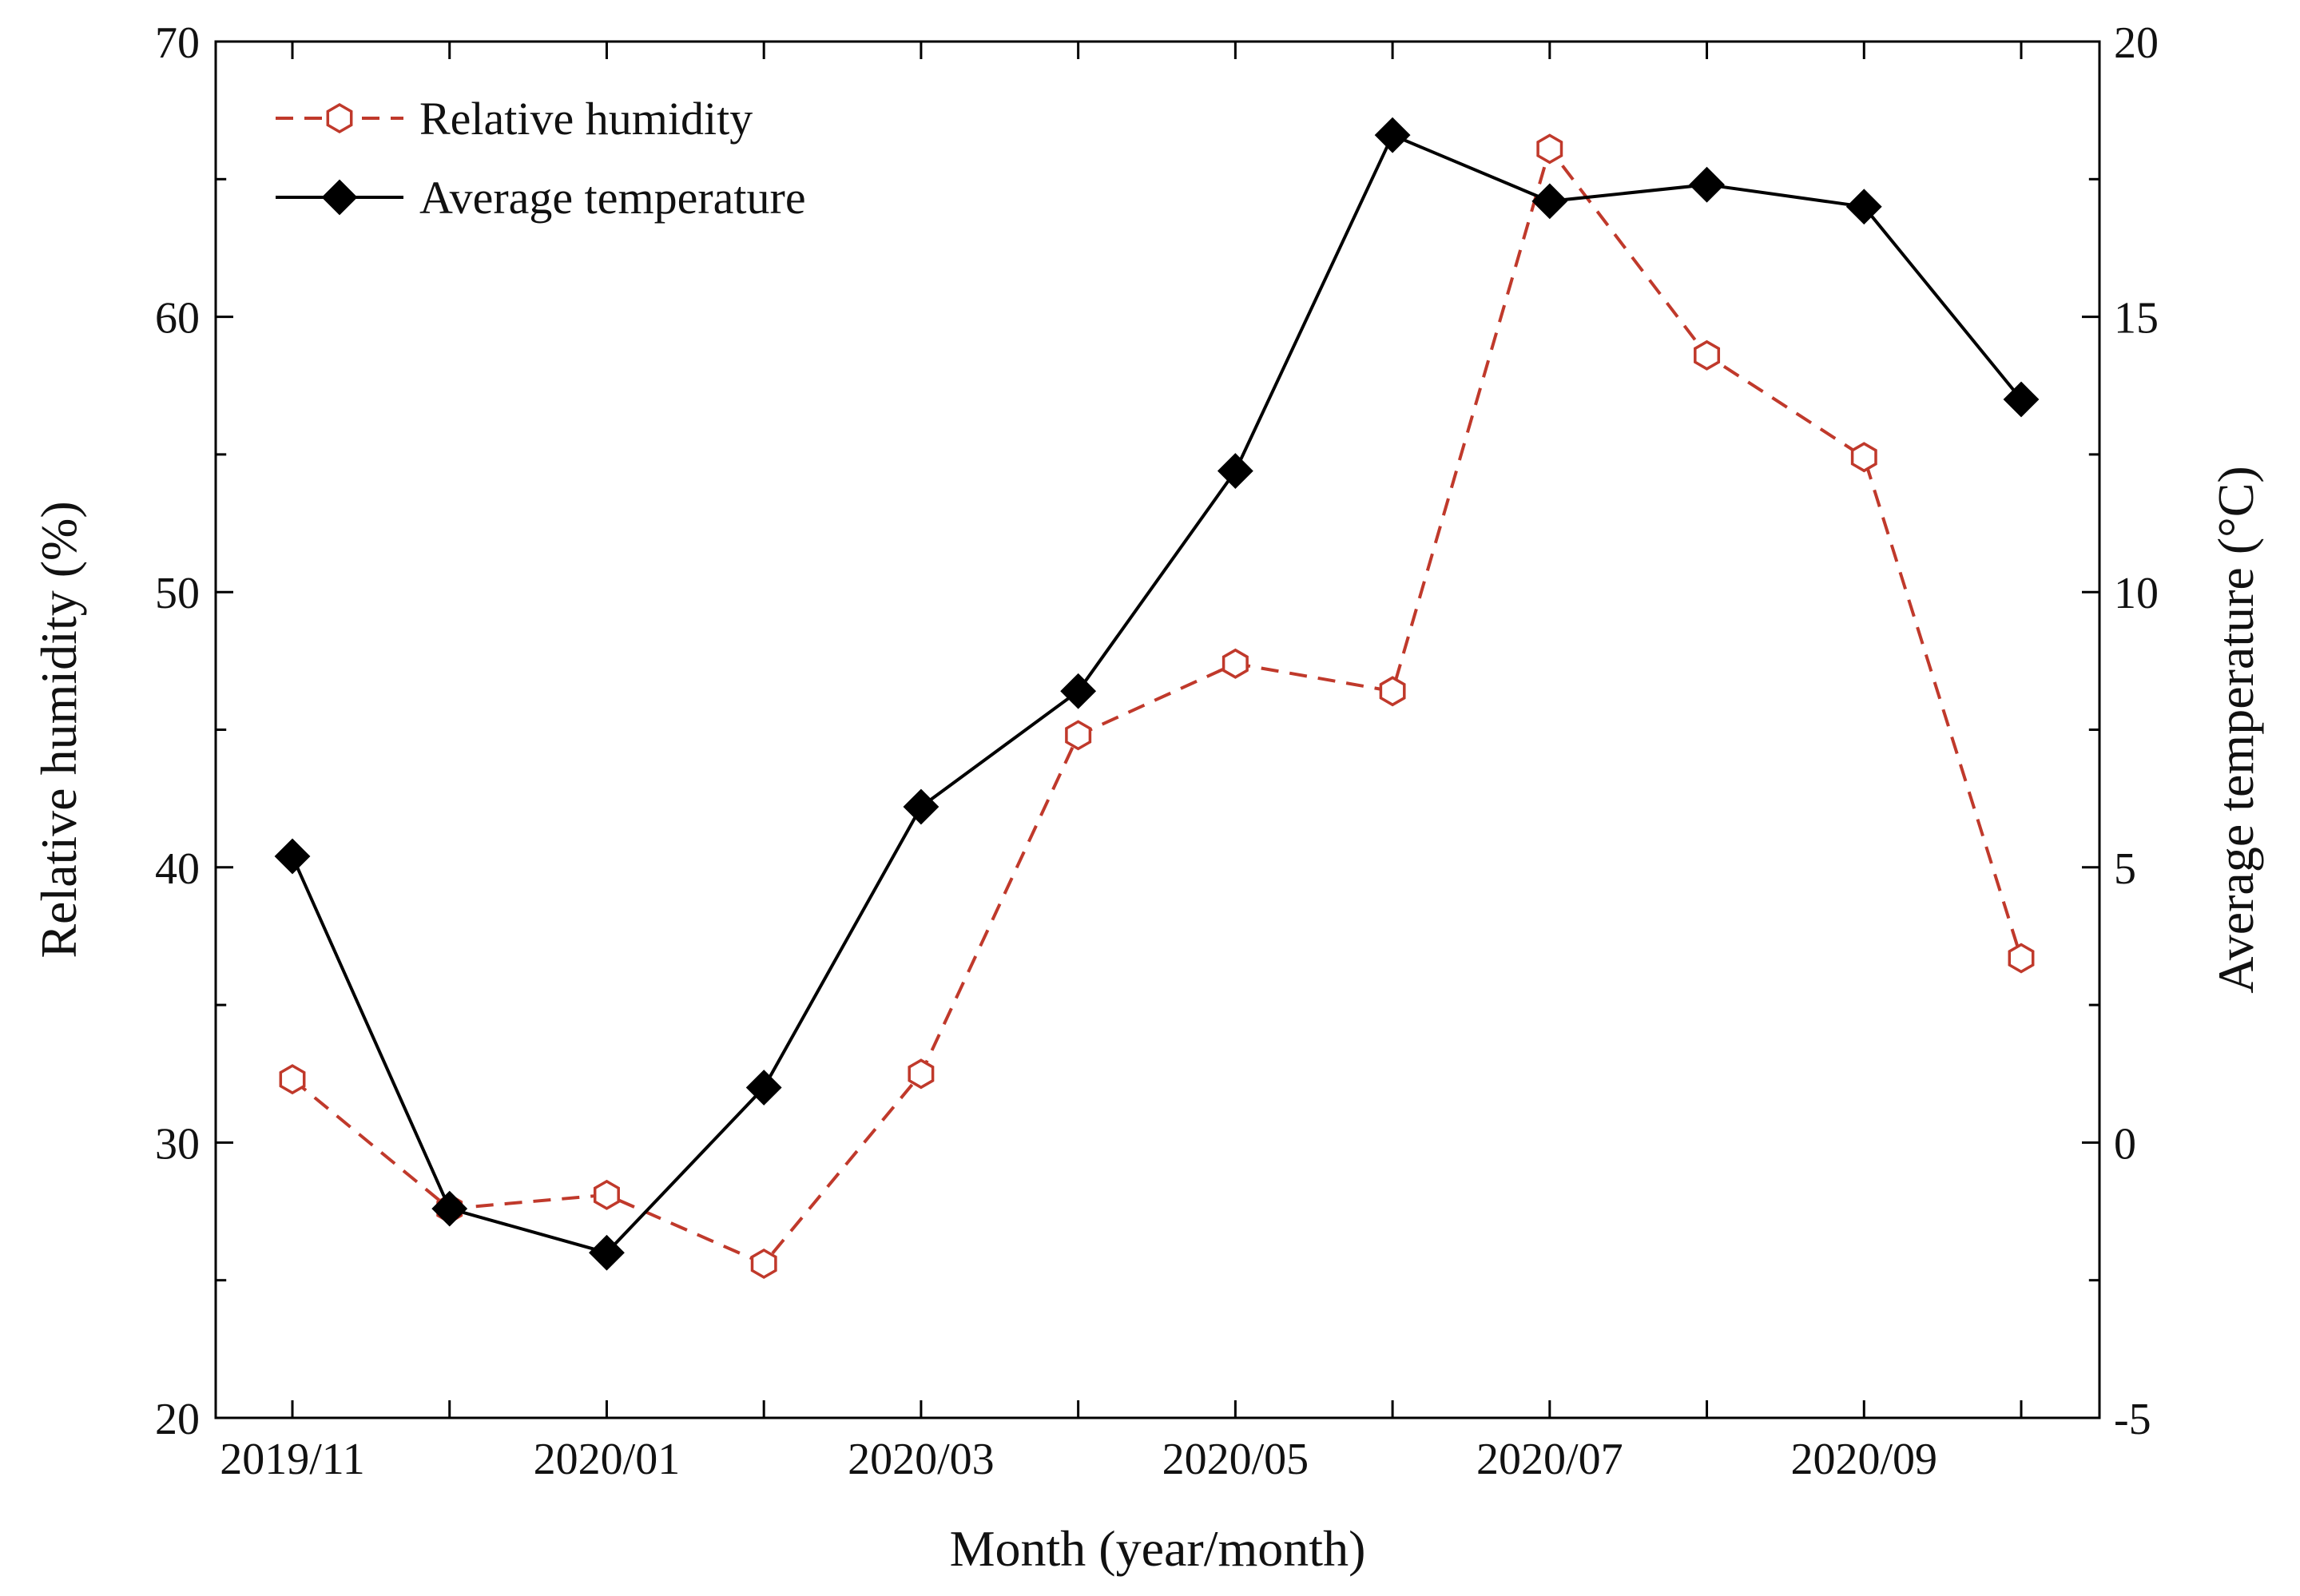 This screenshot has height=1596, width=2300. What do you see at coordinates (339, 197) in the screenshot?
I see `legend-marker-temperature` at bounding box center [339, 197].